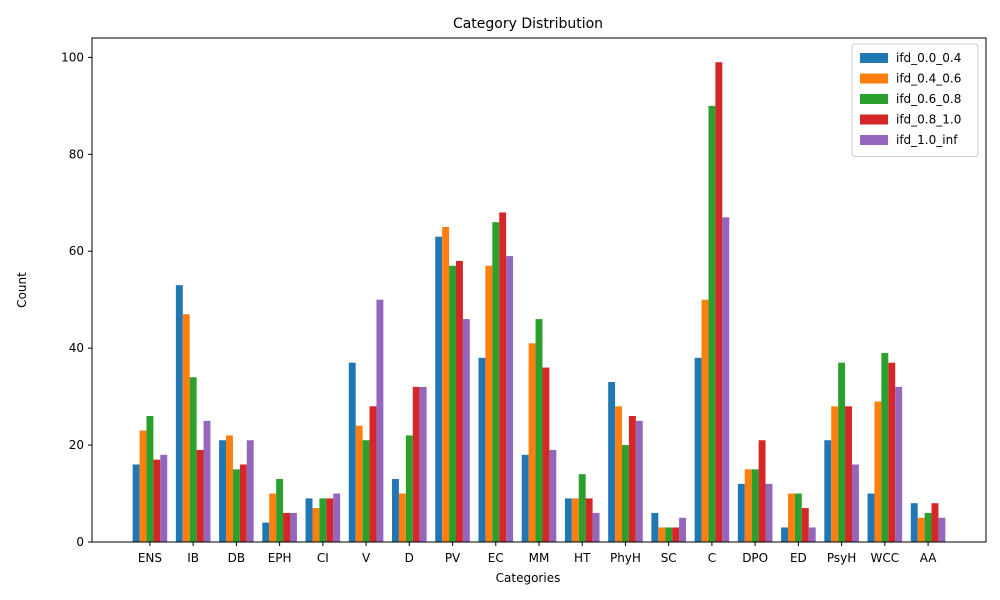  I want to click on bar-DB-ifd_0.0_0.4, so click(223, 491).